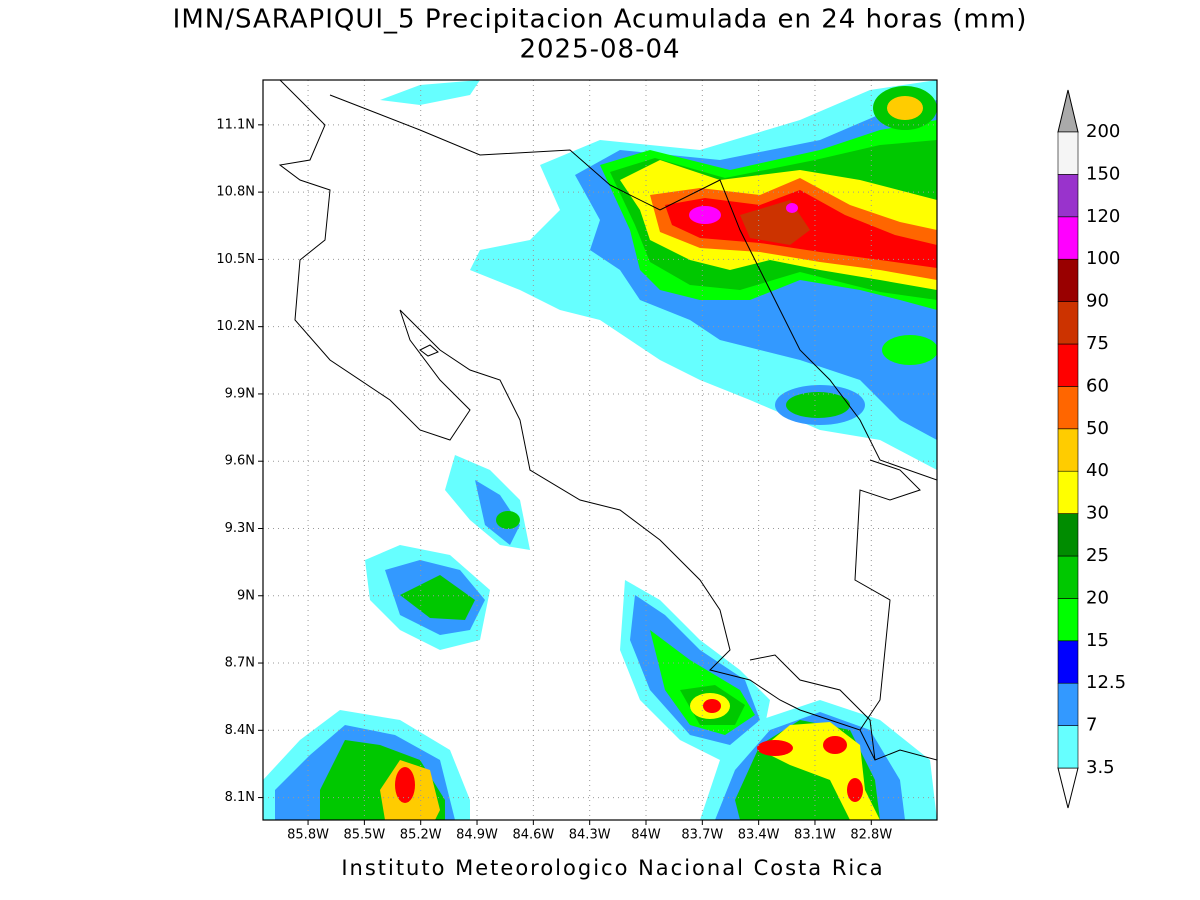 The height and width of the screenshot is (900, 1200). What do you see at coordinates (1097, 640) in the screenshot?
I see `colorbar-label: 15` at bounding box center [1097, 640].